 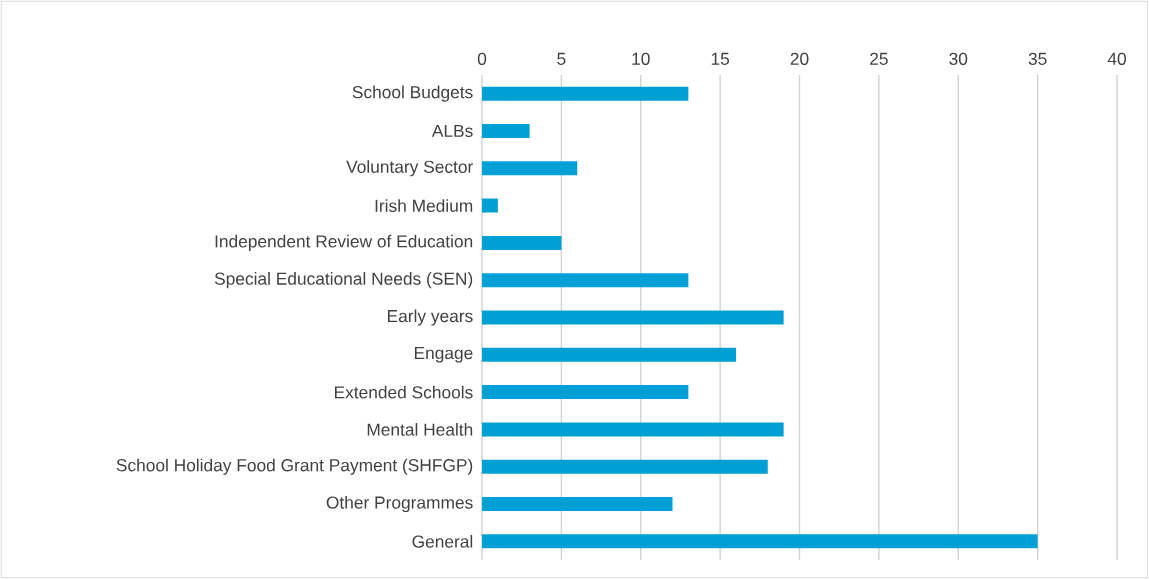 I want to click on y-tick-label: Mental Health, so click(x=420, y=429).